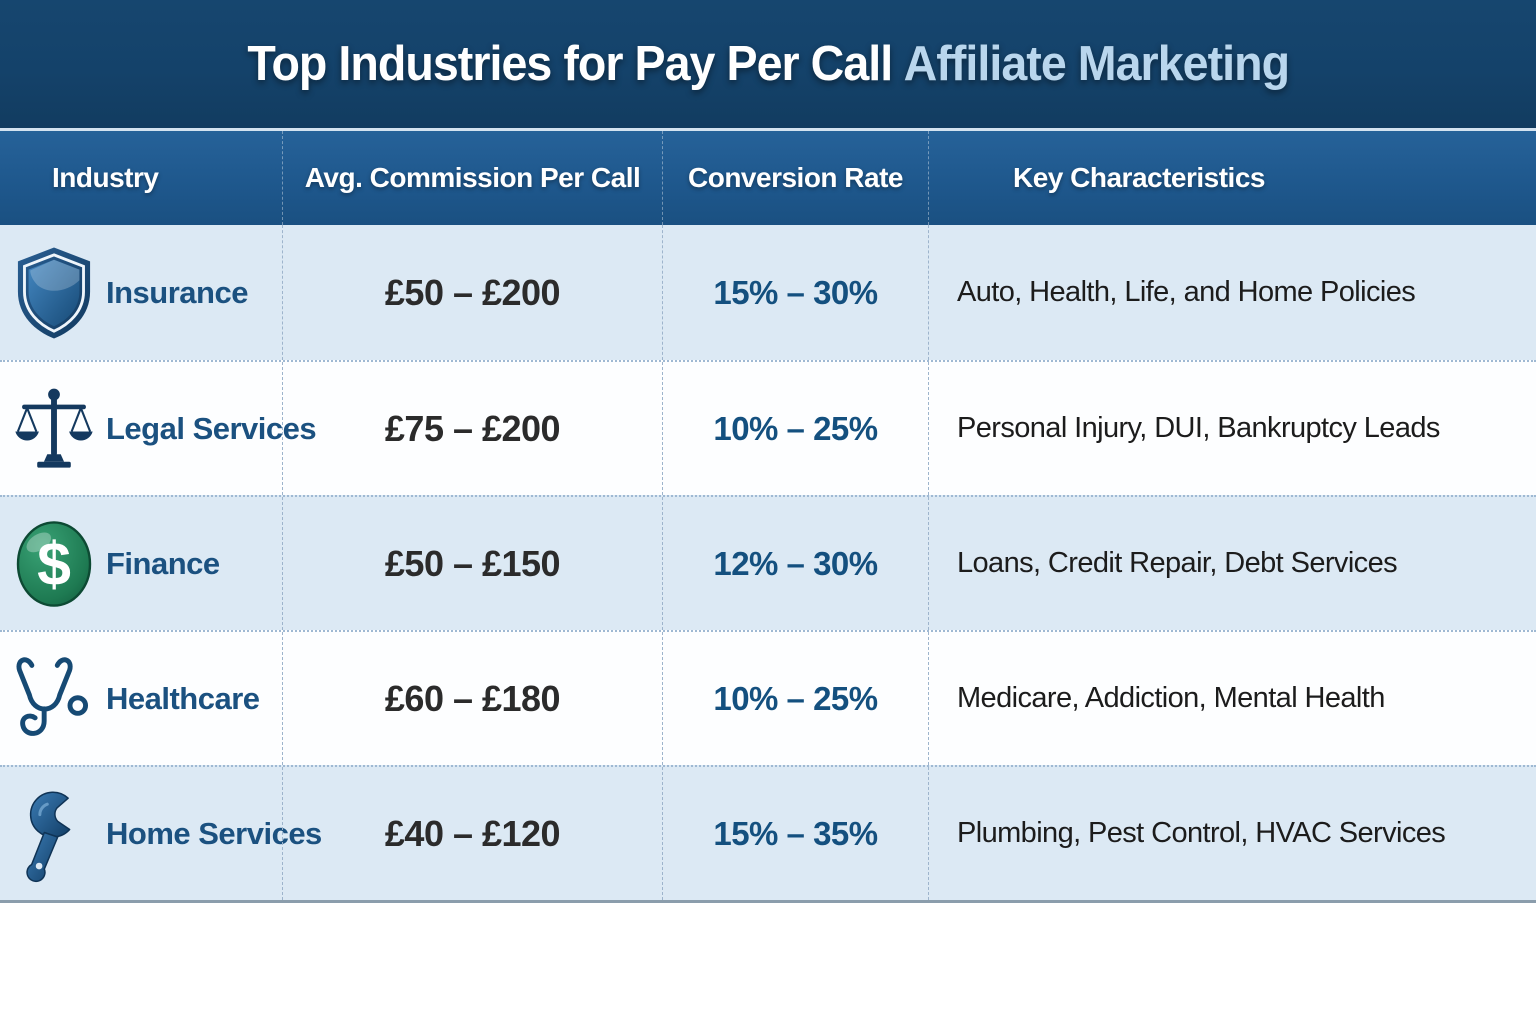  I want to click on column-header-industry: Industry, so click(105, 177).